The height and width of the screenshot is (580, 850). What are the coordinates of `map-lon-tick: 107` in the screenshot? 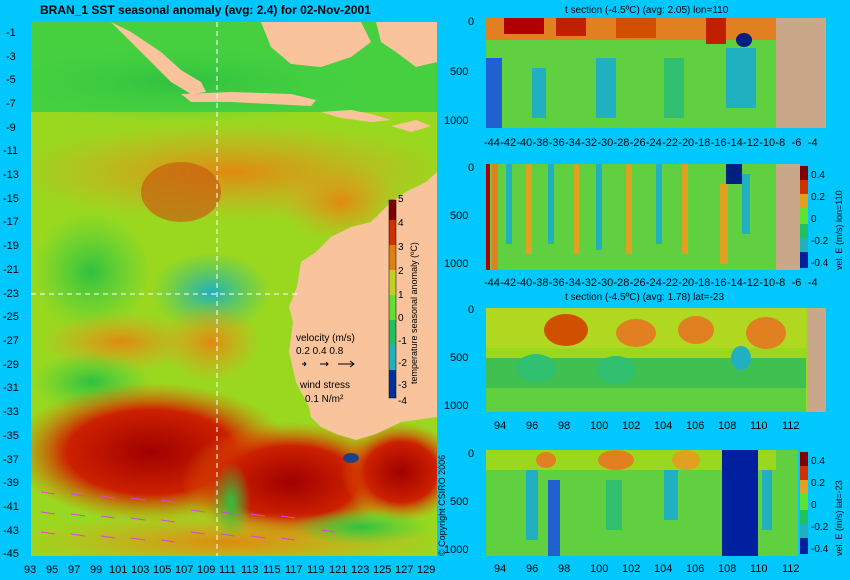 It's located at (184, 570).